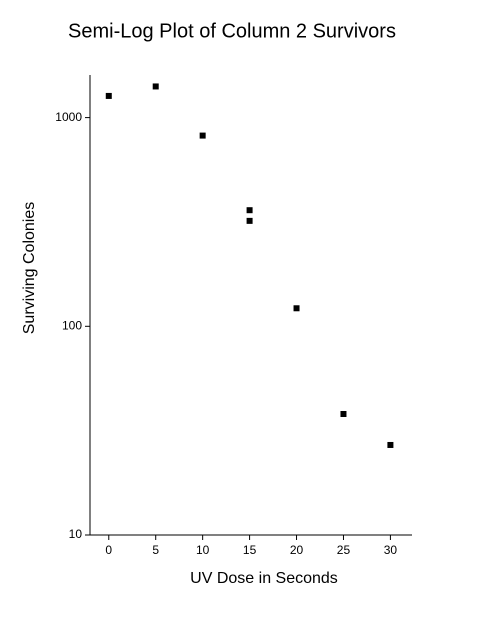 This screenshot has width=480, height=640. Describe the element at coordinates (297, 550) in the screenshot. I see `x-tick-label: 20` at that location.